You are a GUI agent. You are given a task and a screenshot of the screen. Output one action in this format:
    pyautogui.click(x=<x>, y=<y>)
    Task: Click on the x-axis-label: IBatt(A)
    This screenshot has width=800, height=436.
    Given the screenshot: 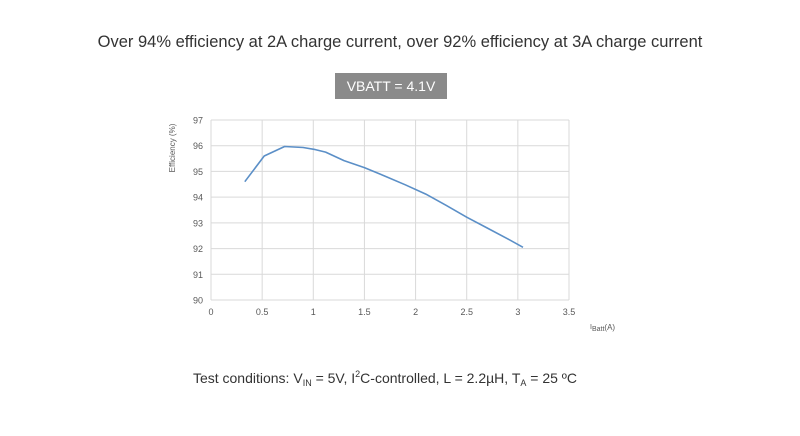 What is the action you would take?
    pyautogui.click(x=602, y=328)
    